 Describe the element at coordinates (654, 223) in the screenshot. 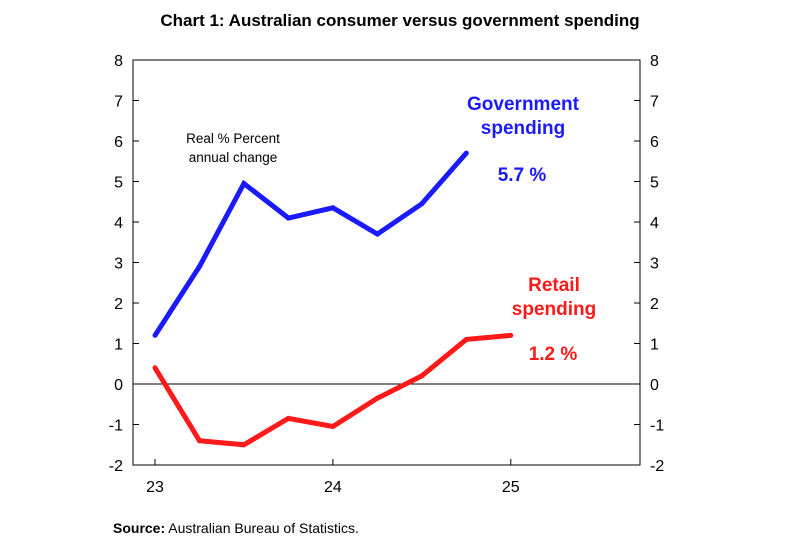

I see `y-tick-label-right: 4` at that location.